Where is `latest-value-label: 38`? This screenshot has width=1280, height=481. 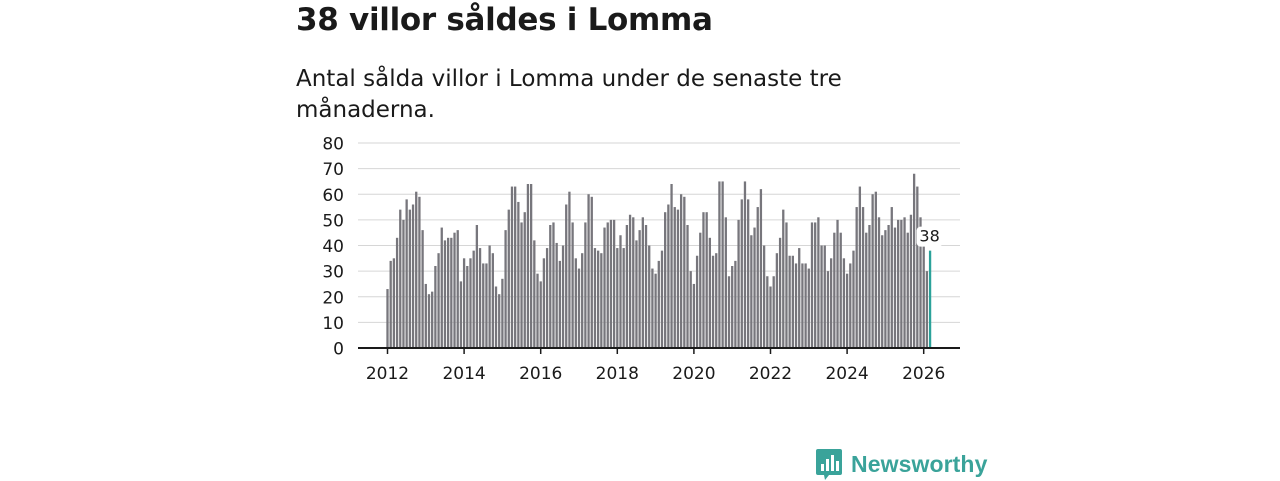
latest-value-label: 38 is located at coordinates (929, 236).